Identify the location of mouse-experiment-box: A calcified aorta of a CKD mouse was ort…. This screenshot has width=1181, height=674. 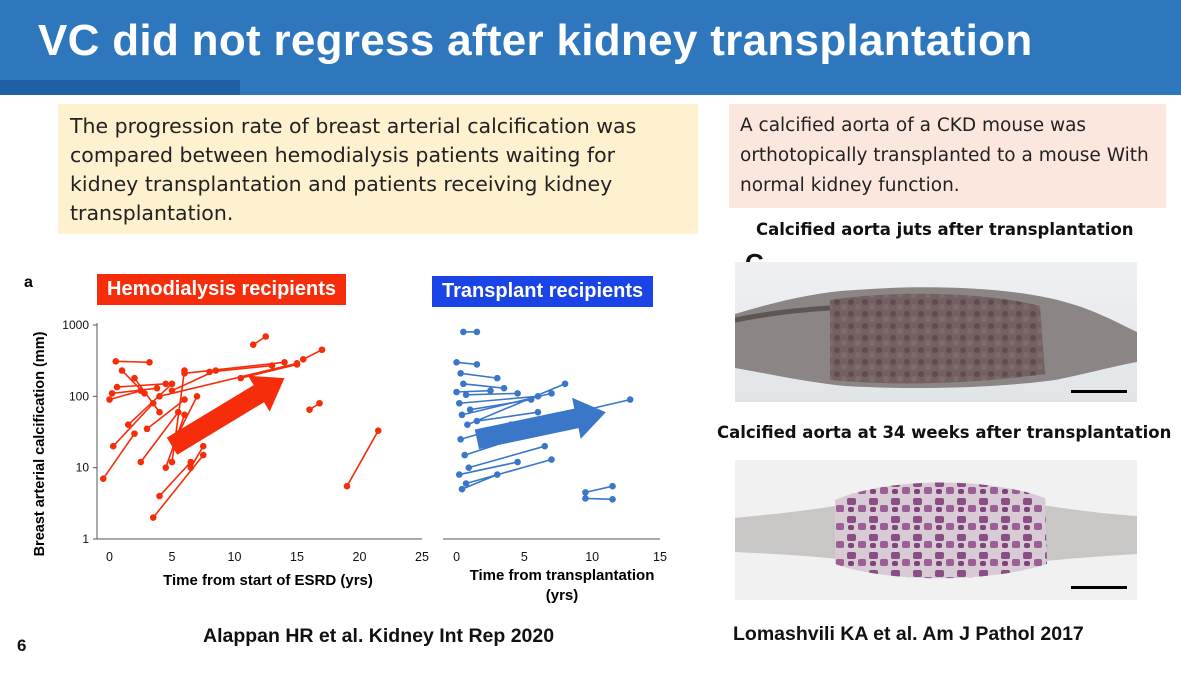
(947, 156).